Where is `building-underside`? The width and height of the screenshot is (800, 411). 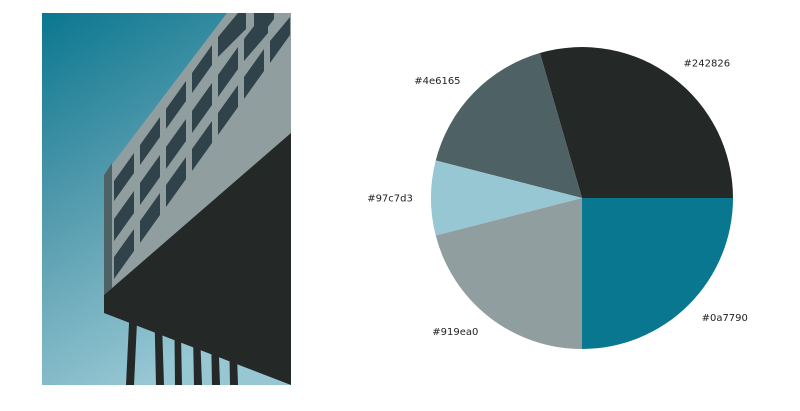 building-underside is located at coordinates (197, 259).